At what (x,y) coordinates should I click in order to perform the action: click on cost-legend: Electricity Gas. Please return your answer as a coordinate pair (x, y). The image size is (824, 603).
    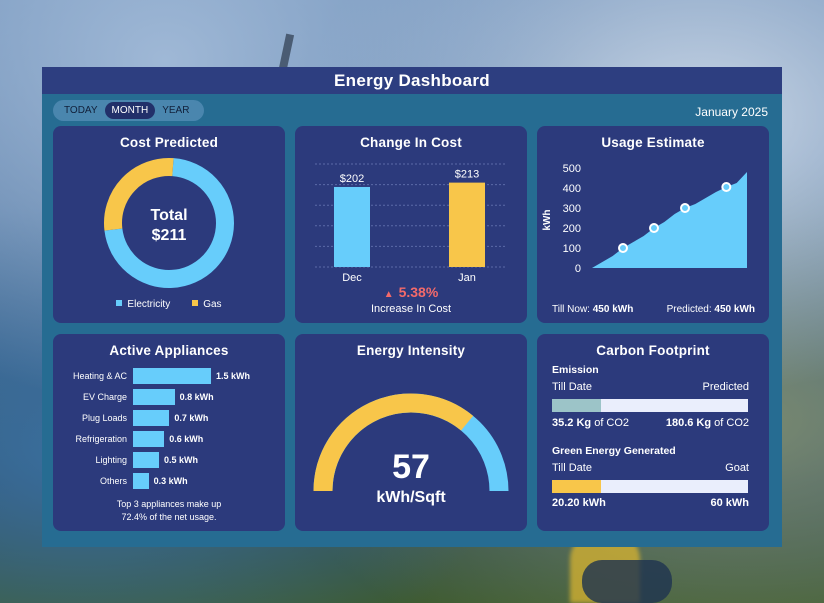
    Looking at the image, I should click on (169, 304).